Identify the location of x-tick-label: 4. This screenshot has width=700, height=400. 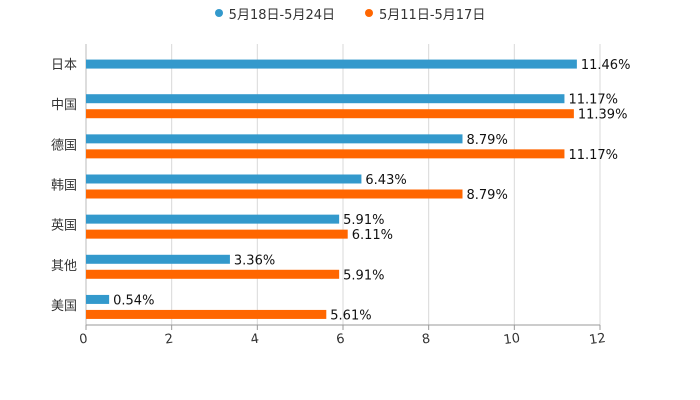
(255, 340).